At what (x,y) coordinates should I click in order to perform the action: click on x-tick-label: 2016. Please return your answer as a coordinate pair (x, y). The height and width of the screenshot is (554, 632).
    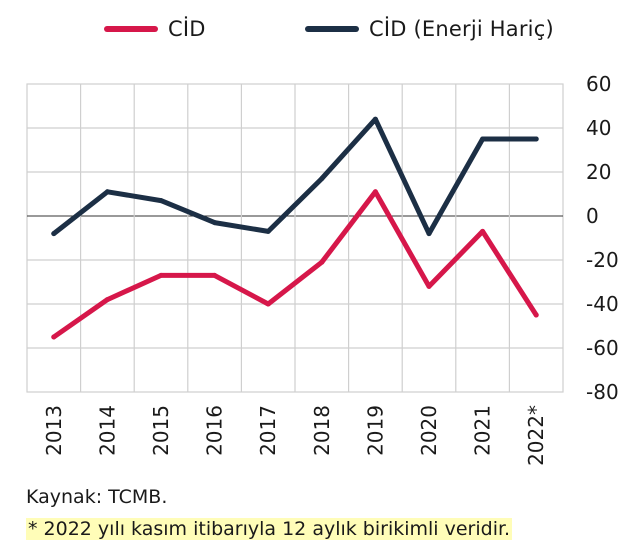
    Looking at the image, I should click on (215, 430).